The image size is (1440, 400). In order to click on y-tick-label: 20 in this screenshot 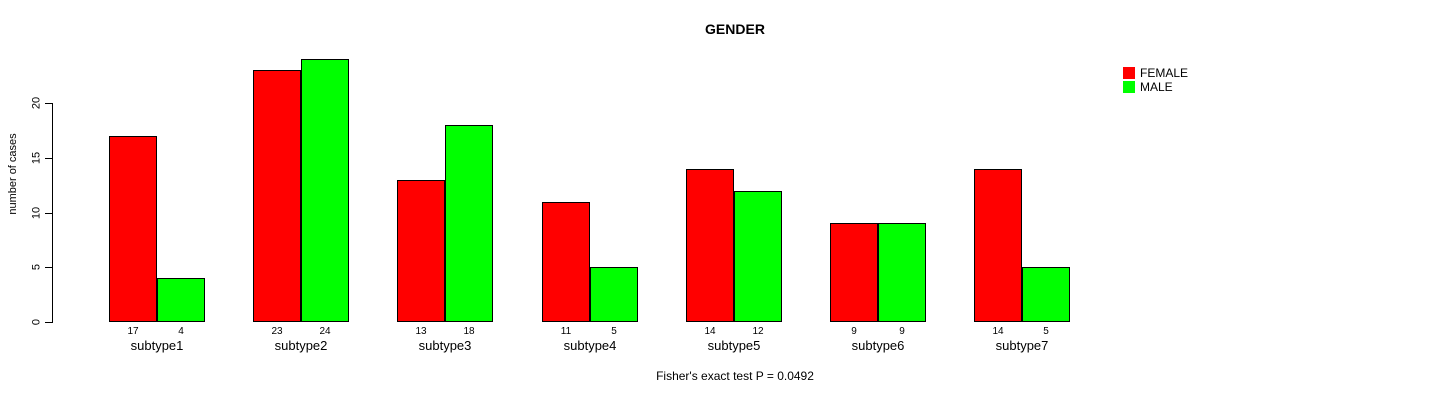, I will do `click(36, 103)`.